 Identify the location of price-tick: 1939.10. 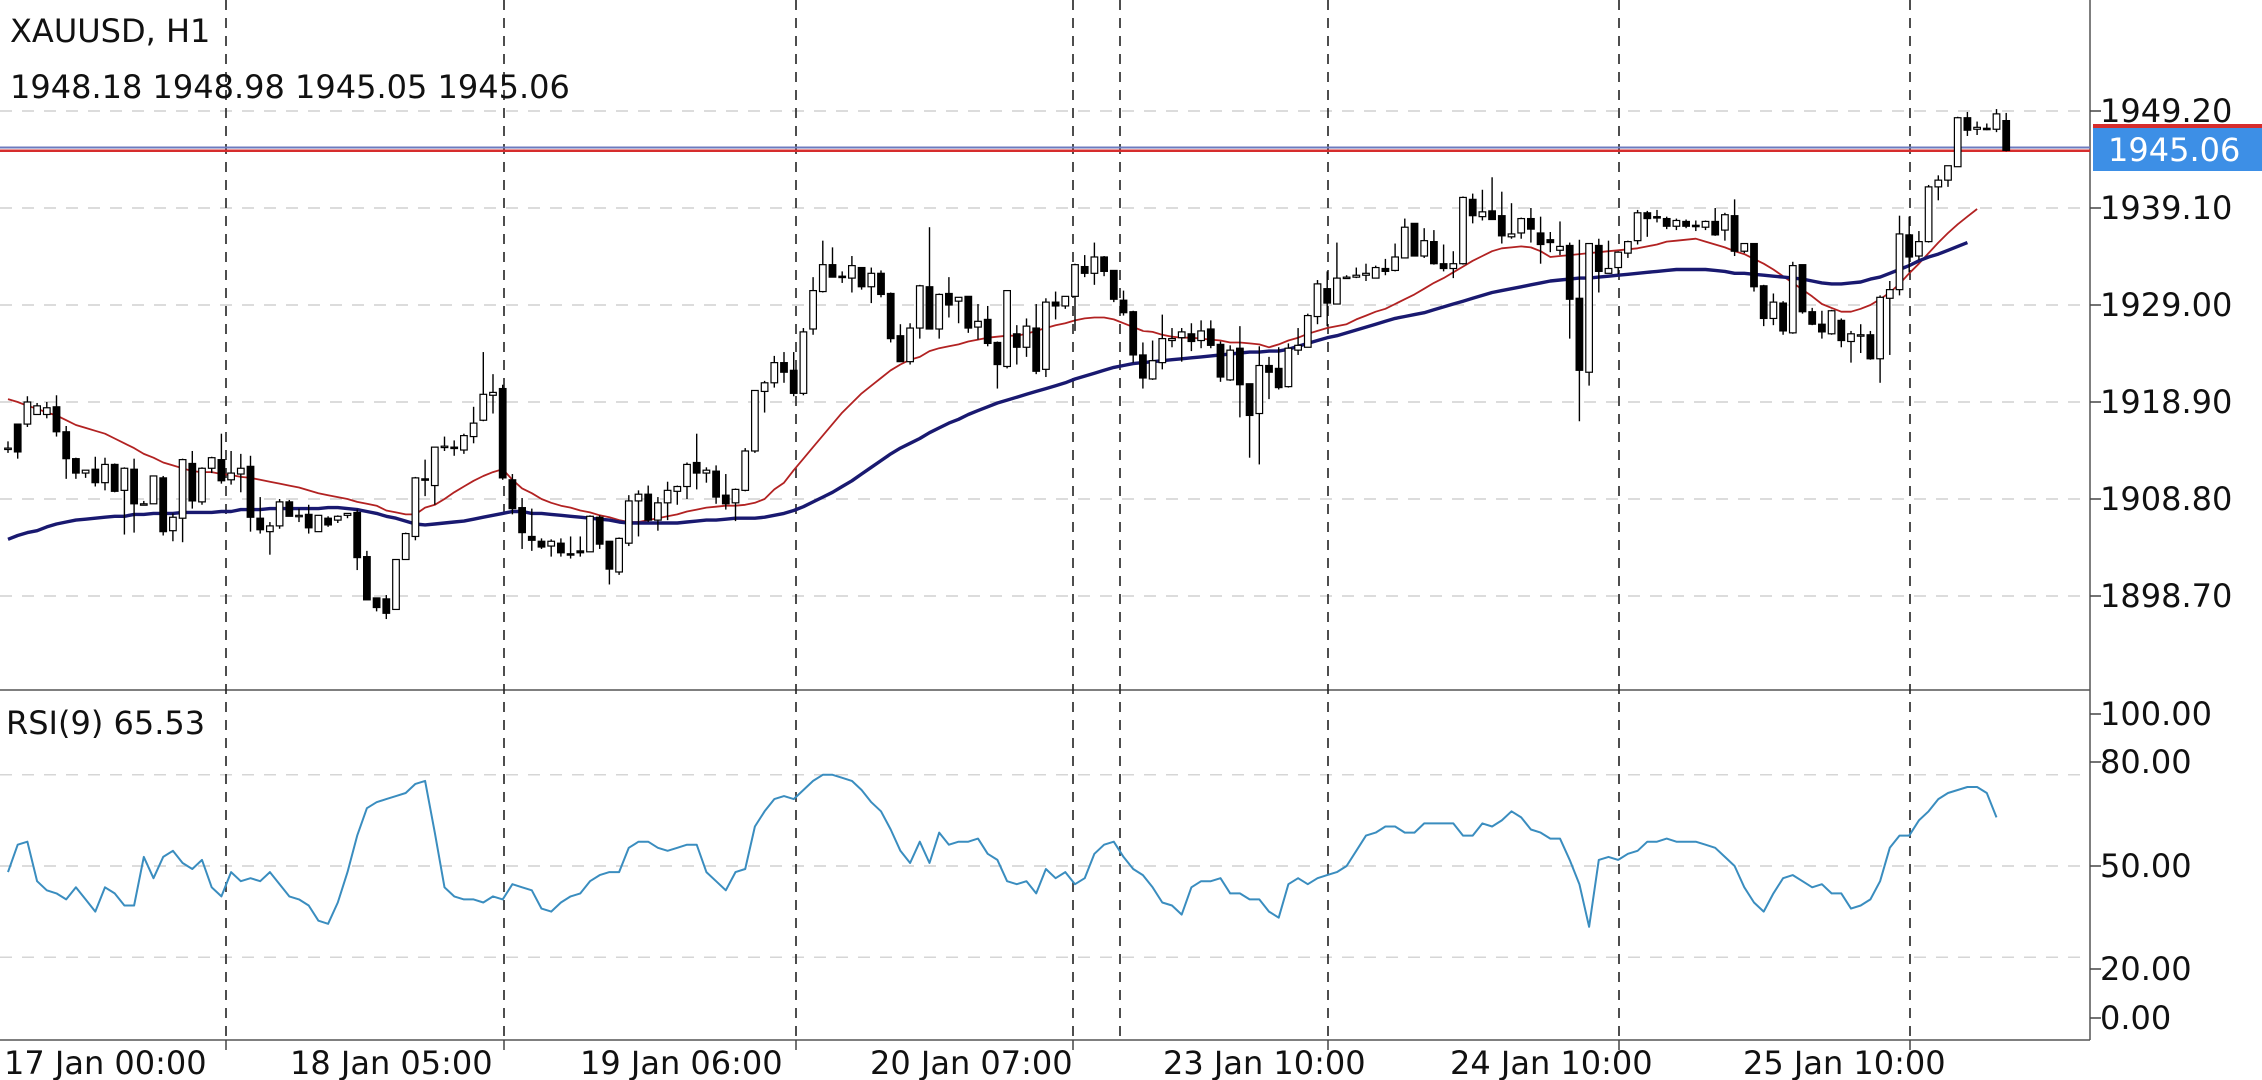
(2166, 208).